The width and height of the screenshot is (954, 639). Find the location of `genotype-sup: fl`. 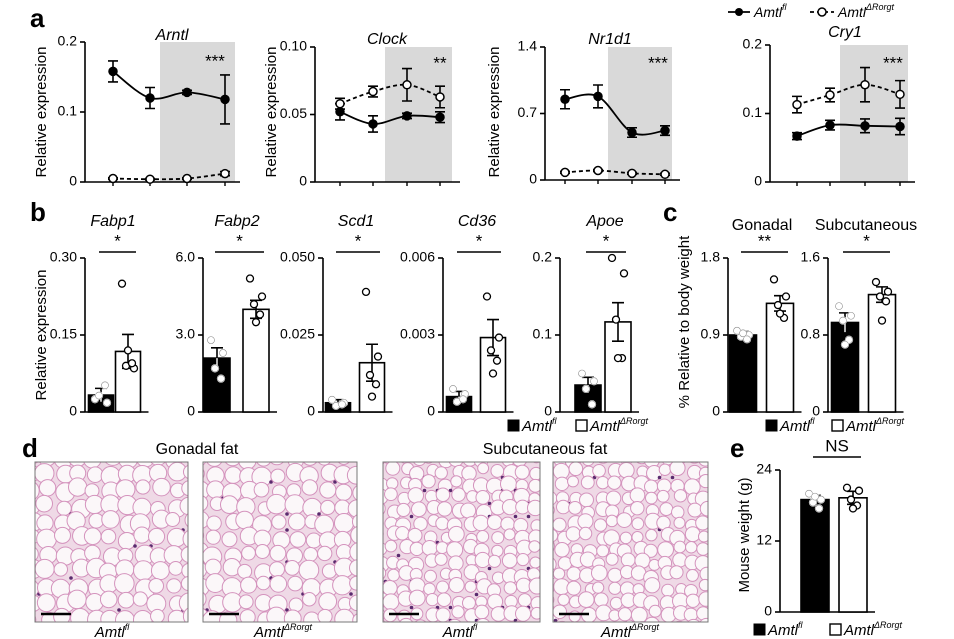

genotype-sup: fl is located at coordinates (801, 625).